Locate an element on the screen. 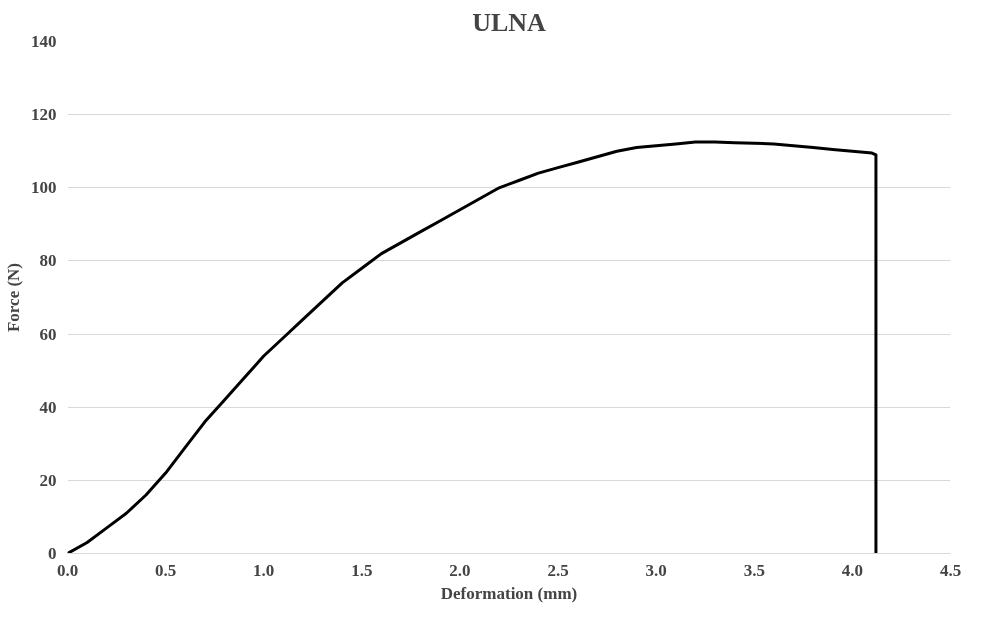 This screenshot has width=1006, height=620. y-tick-label: 0 is located at coordinates (52, 553).